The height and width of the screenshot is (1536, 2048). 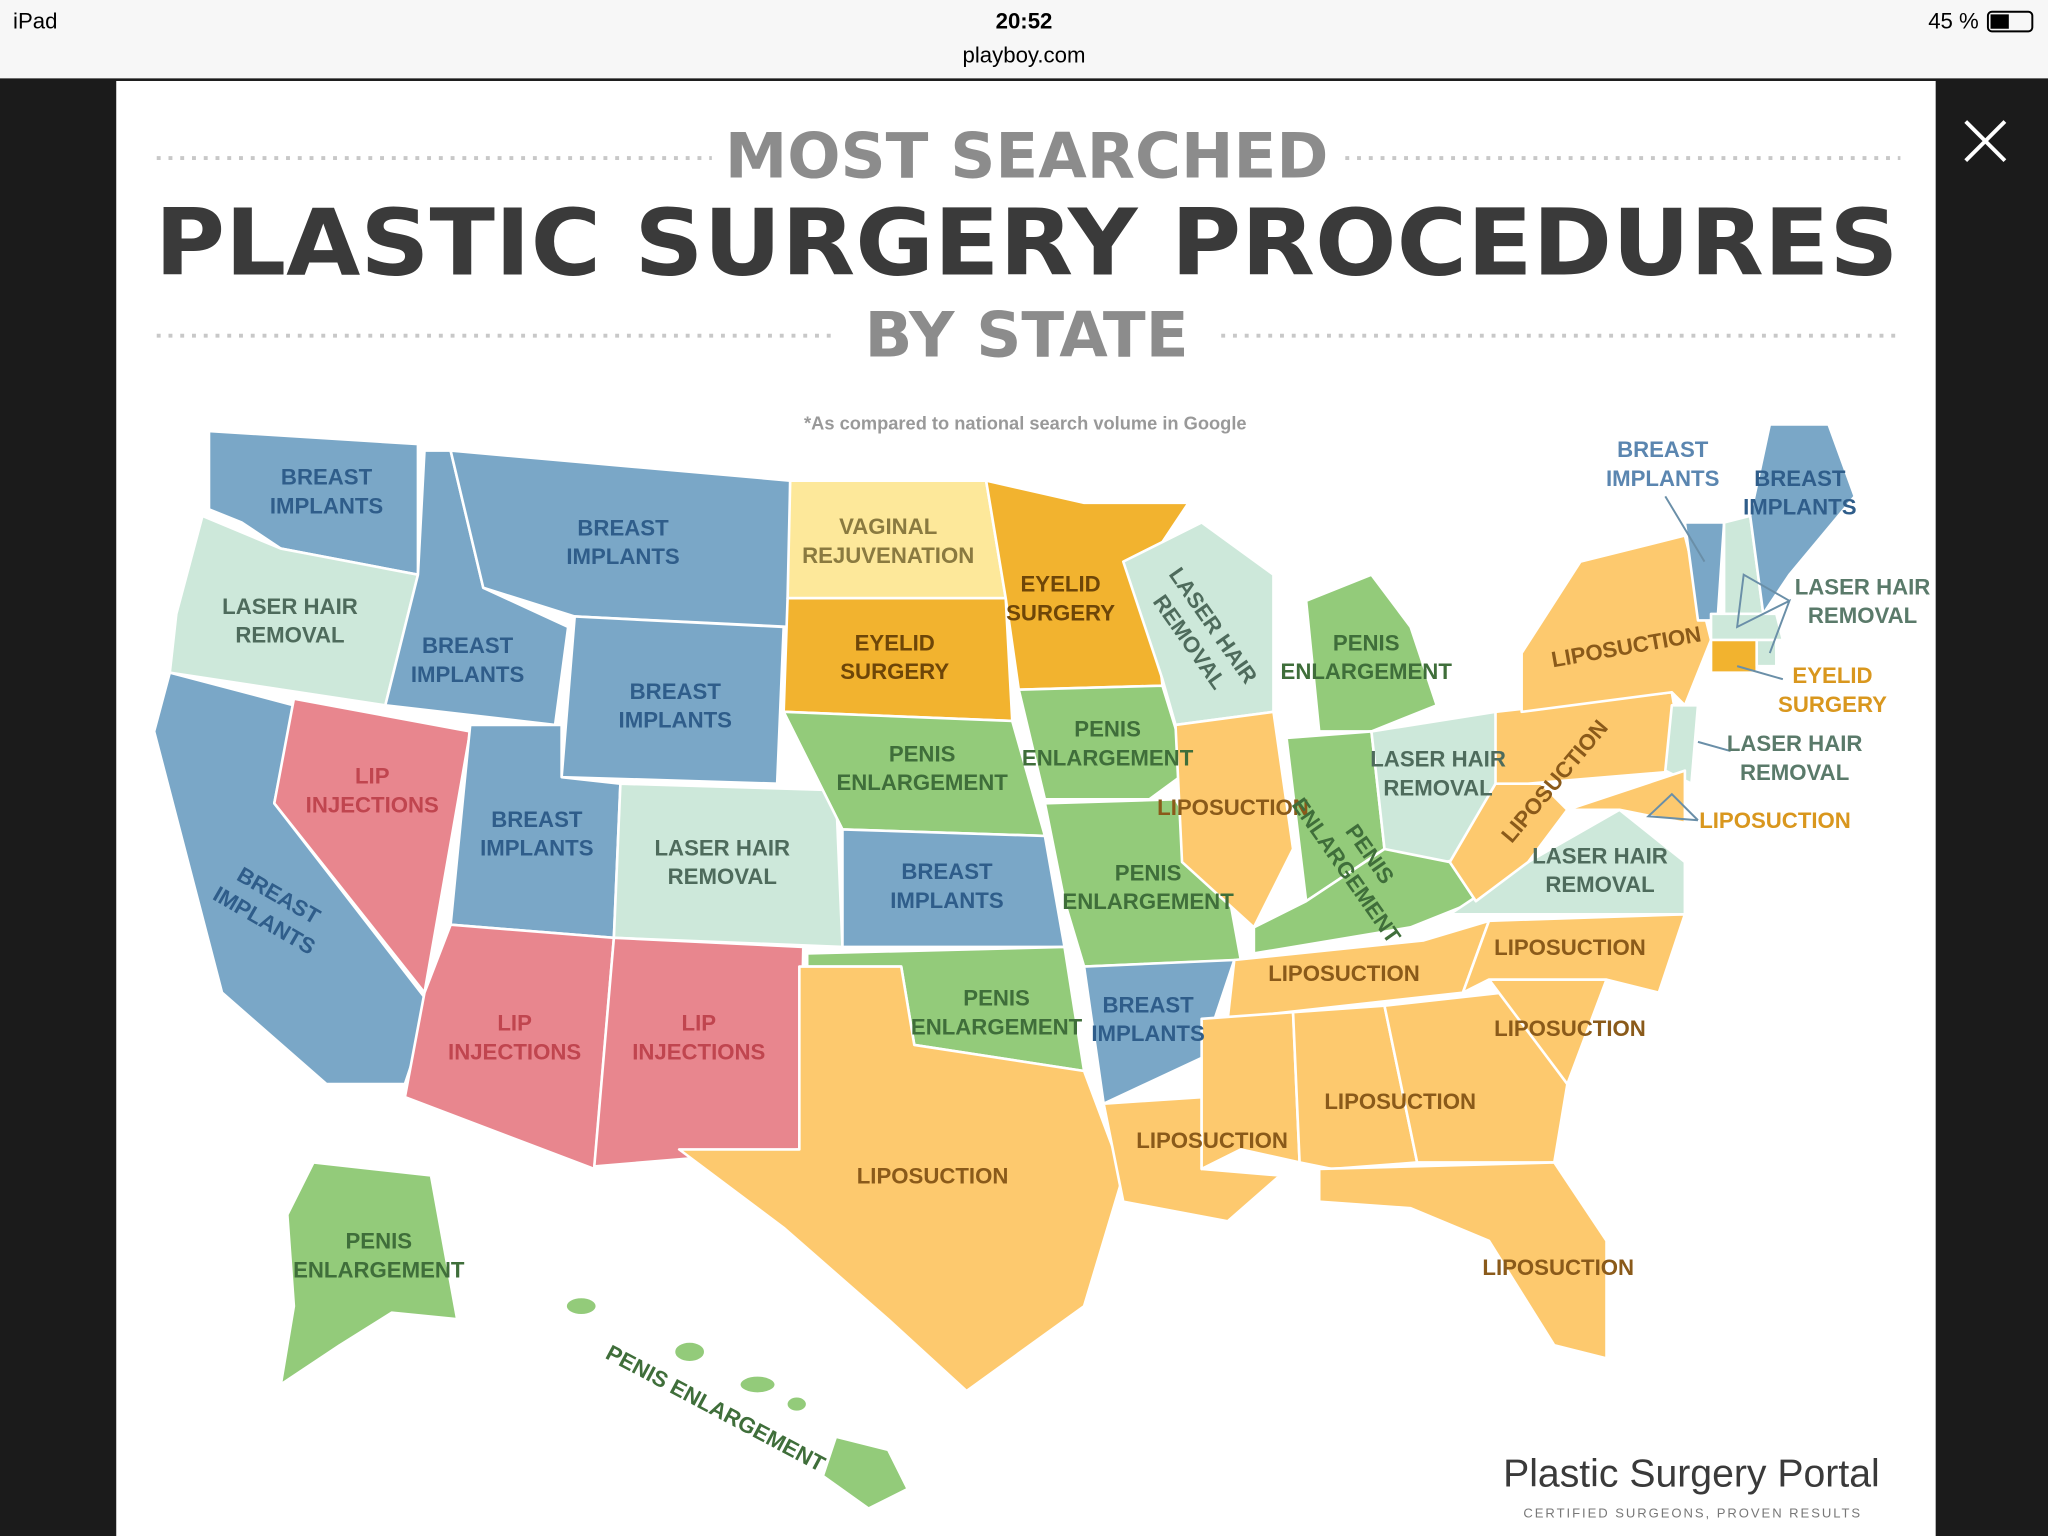 I want to click on title-rules, so click(x=1028, y=247).